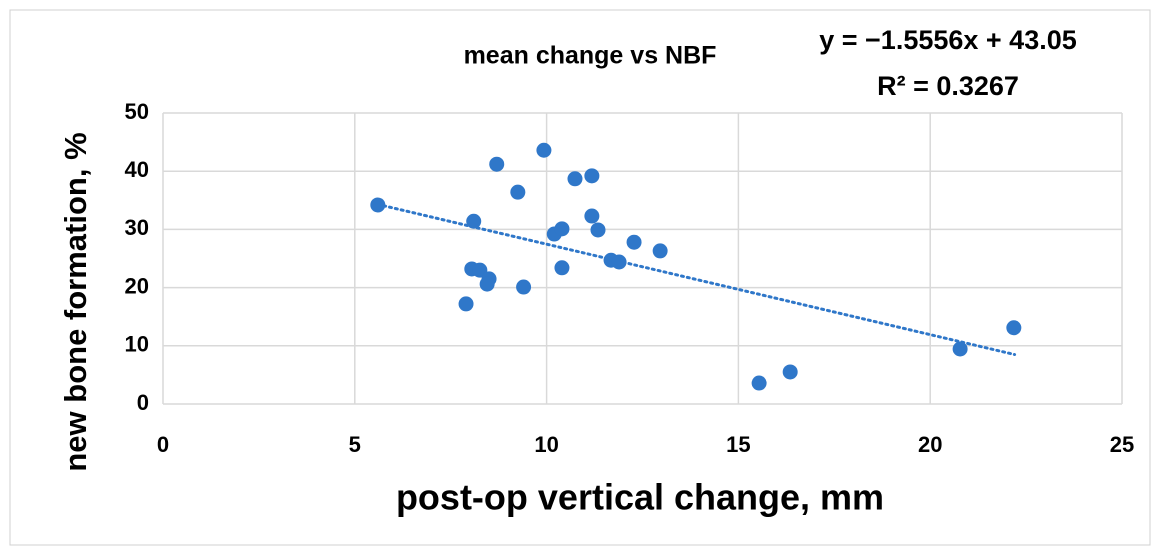 Image resolution: width=1161 pixels, height=552 pixels. I want to click on chart-title: mean change vs NBF, so click(590, 56).